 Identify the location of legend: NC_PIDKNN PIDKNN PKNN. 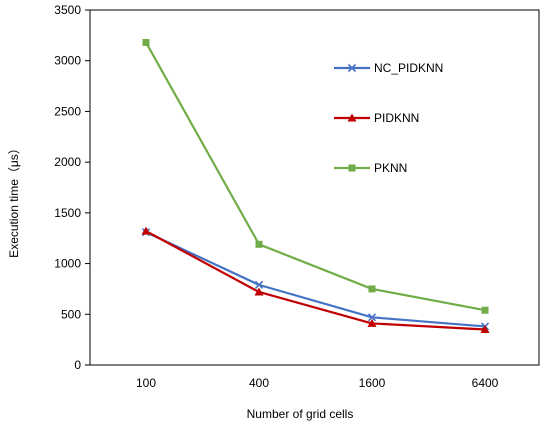
(388, 118).